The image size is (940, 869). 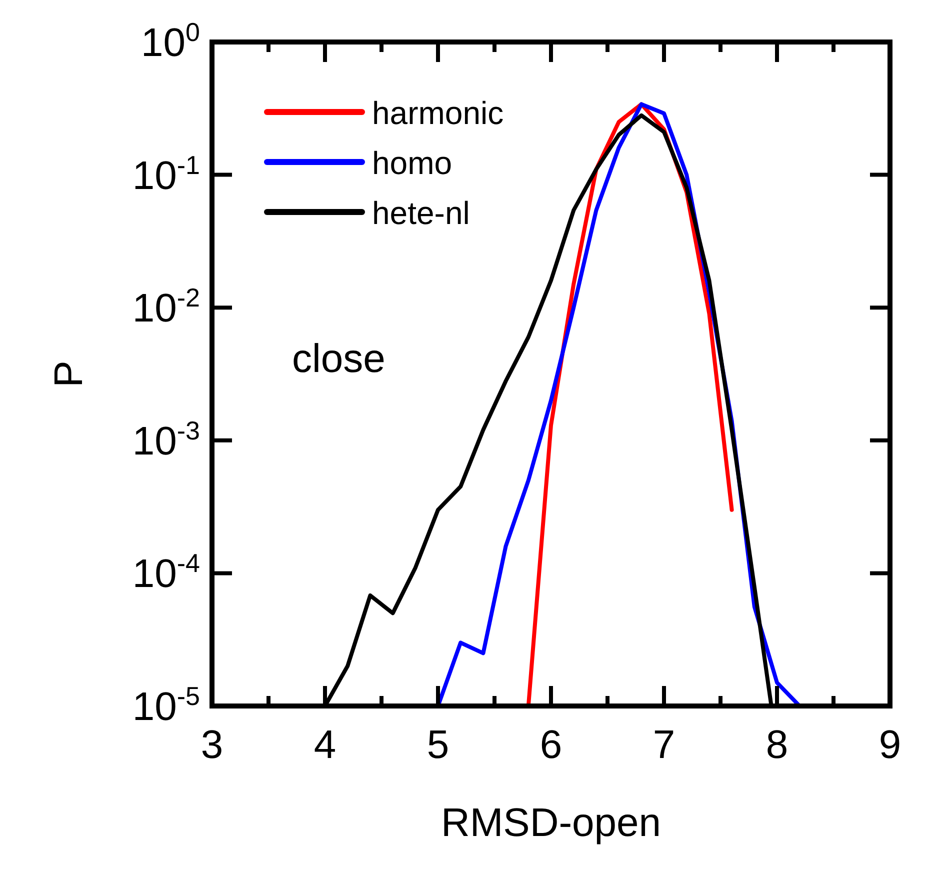 What do you see at coordinates (664, 745) in the screenshot?
I see `x-tick-label: 7` at bounding box center [664, 745].